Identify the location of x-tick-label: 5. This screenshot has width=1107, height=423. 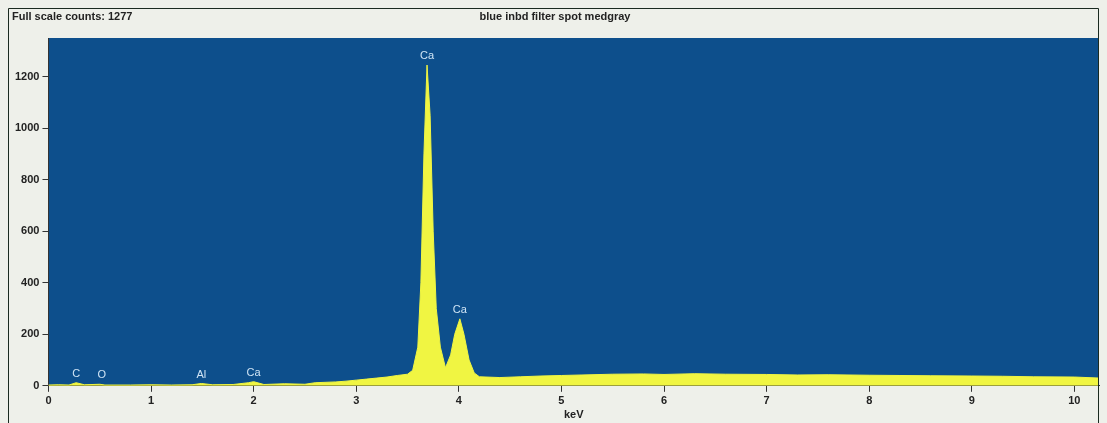
(561, 400).